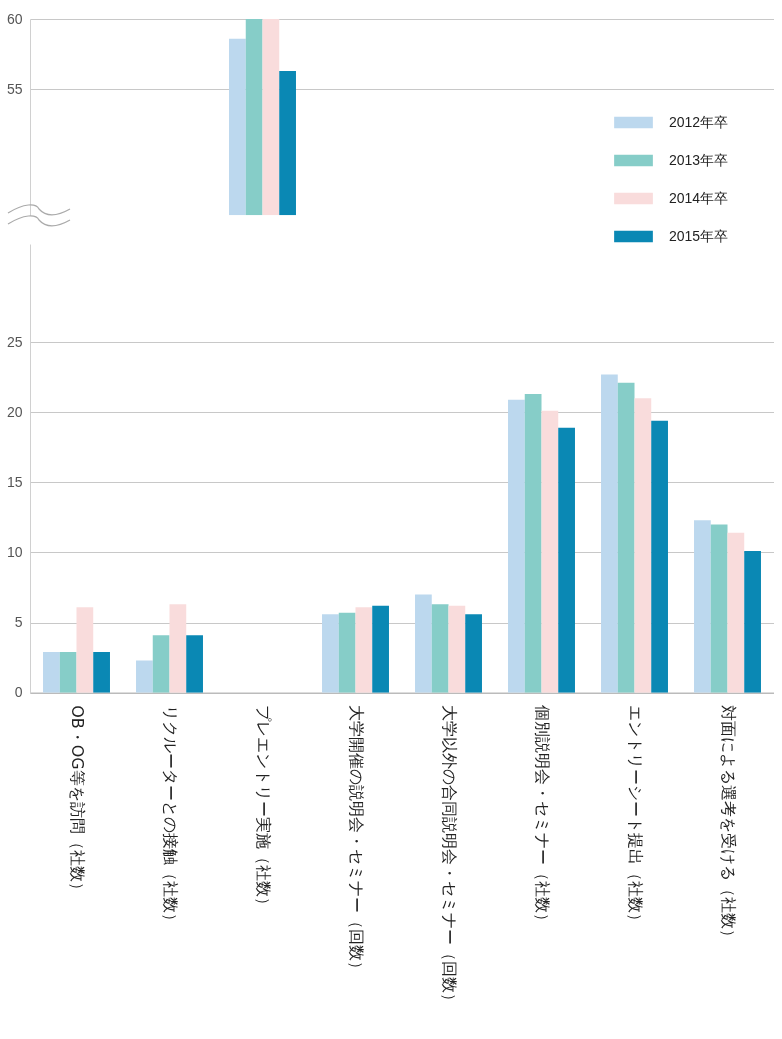 The width and height of the screenshot is (782, 1039). I want to click on y-tick-label: 5, so click(18, 622).